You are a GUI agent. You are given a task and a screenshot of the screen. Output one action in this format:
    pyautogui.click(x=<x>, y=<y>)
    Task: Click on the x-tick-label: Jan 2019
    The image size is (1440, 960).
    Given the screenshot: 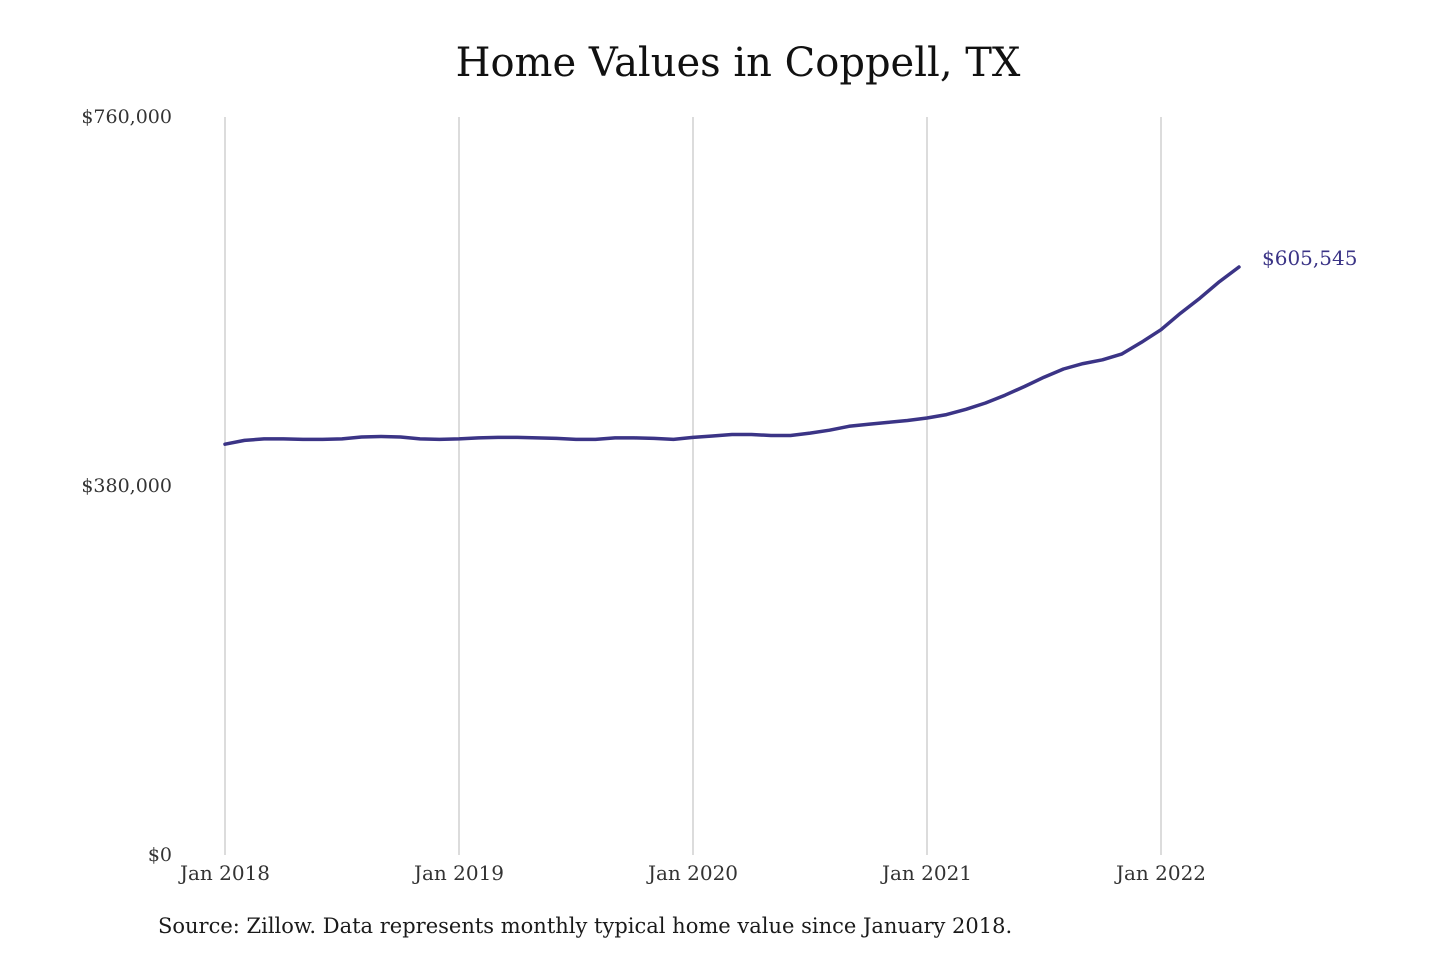 What is the action you would take?
    pyautogui.click(x=458, y=873)
    